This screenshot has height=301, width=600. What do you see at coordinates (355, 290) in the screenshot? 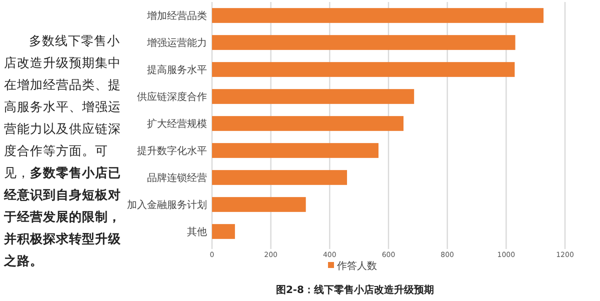
I see `text: 图2-8：线下零售小店改造升级预期` at bounding box center [355, 290].